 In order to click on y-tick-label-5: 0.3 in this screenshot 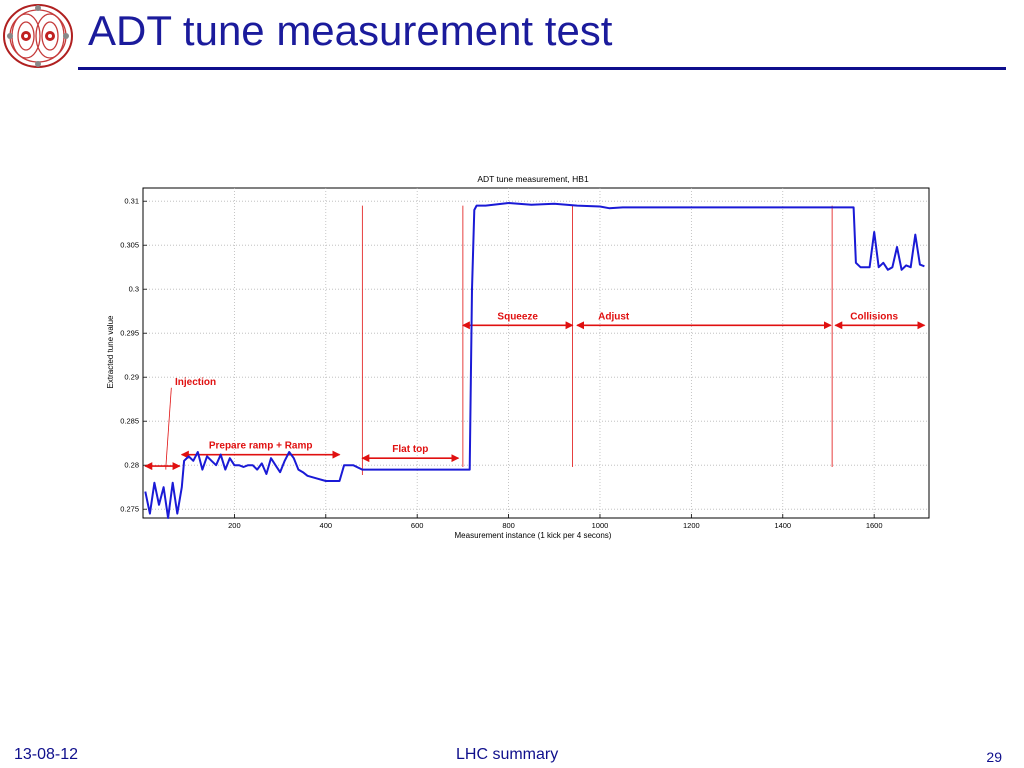, I will do `click(134, 289)`.